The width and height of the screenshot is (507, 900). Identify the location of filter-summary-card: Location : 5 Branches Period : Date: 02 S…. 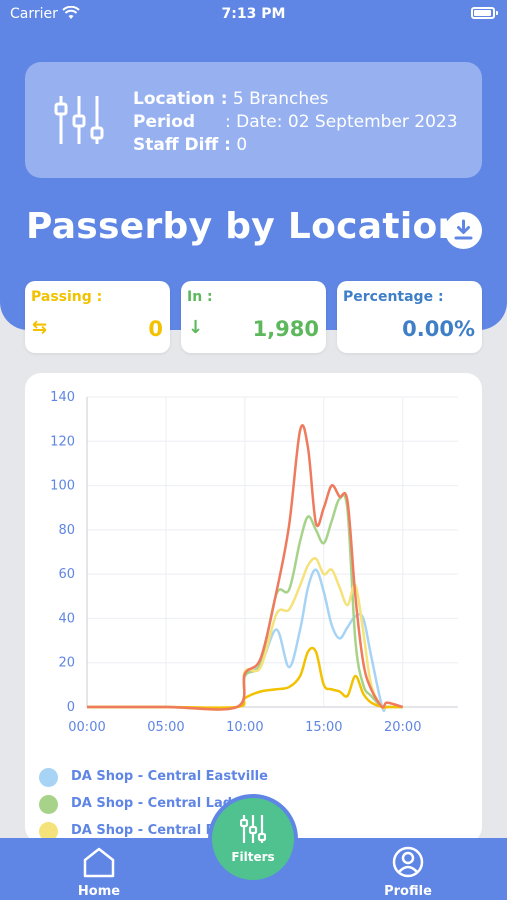
(253, 120).